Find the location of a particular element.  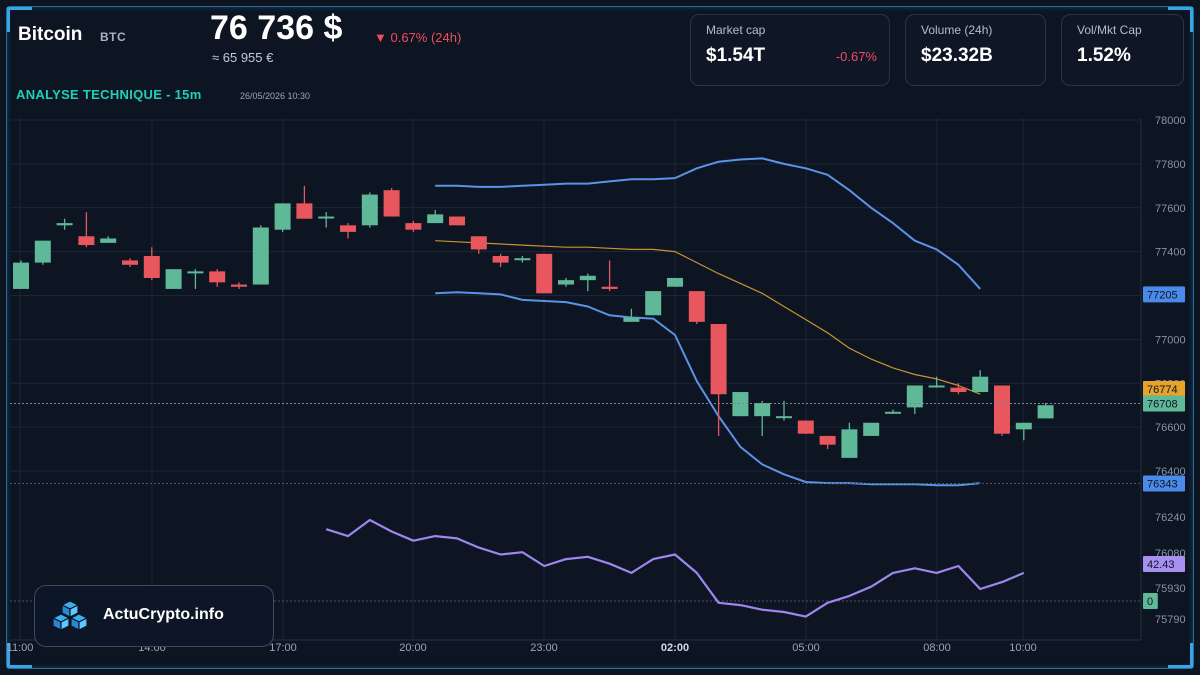

rsi-badge-text: 42.43 is located at coordinates (1161, 565).